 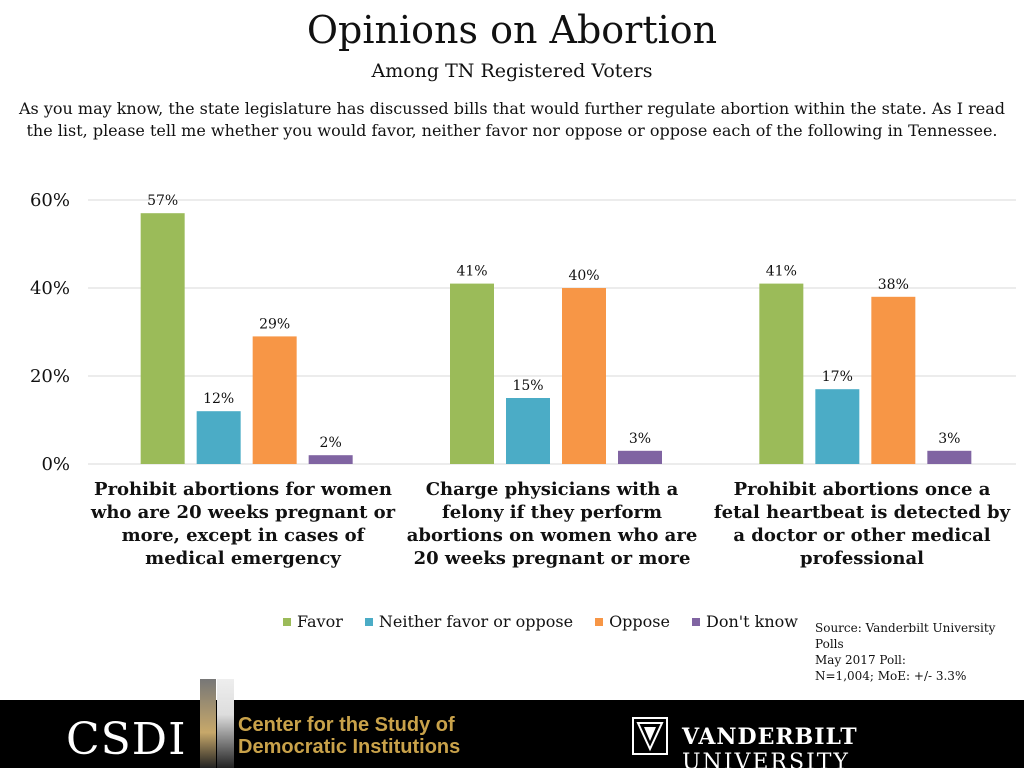 I want to click on legend-item-dont-know: Don't know, so click(x=744, y=621).